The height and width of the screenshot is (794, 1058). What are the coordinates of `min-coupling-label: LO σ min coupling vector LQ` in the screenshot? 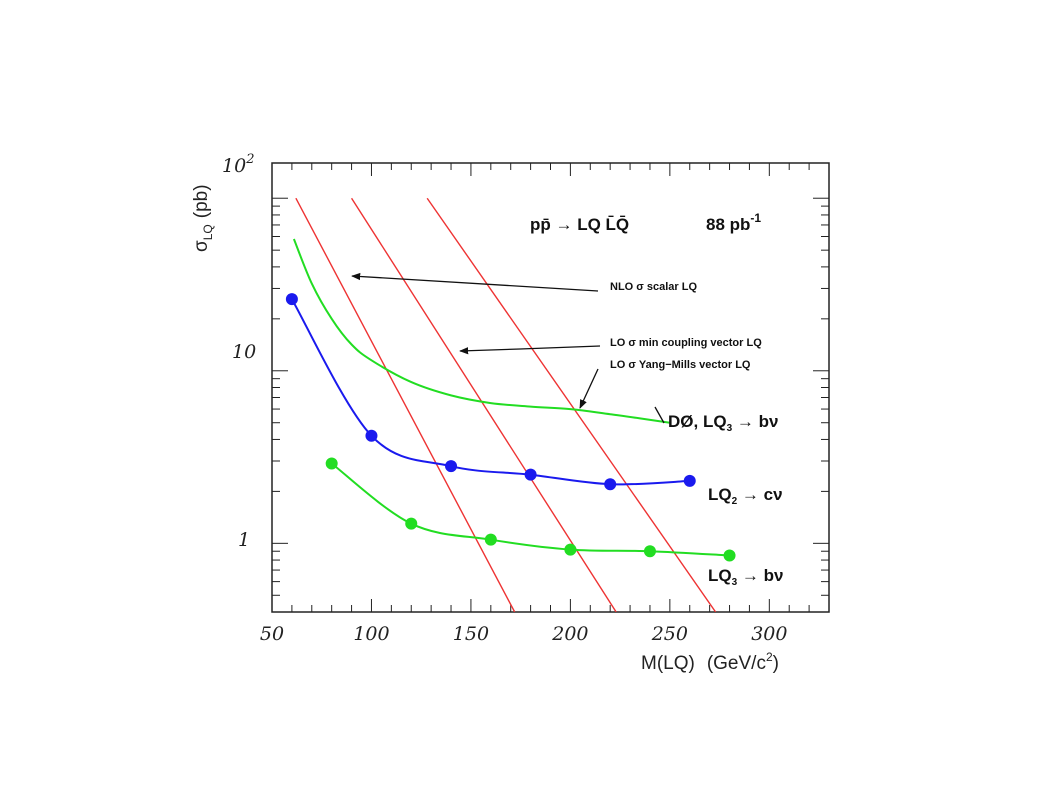 It's located at (686, 343).